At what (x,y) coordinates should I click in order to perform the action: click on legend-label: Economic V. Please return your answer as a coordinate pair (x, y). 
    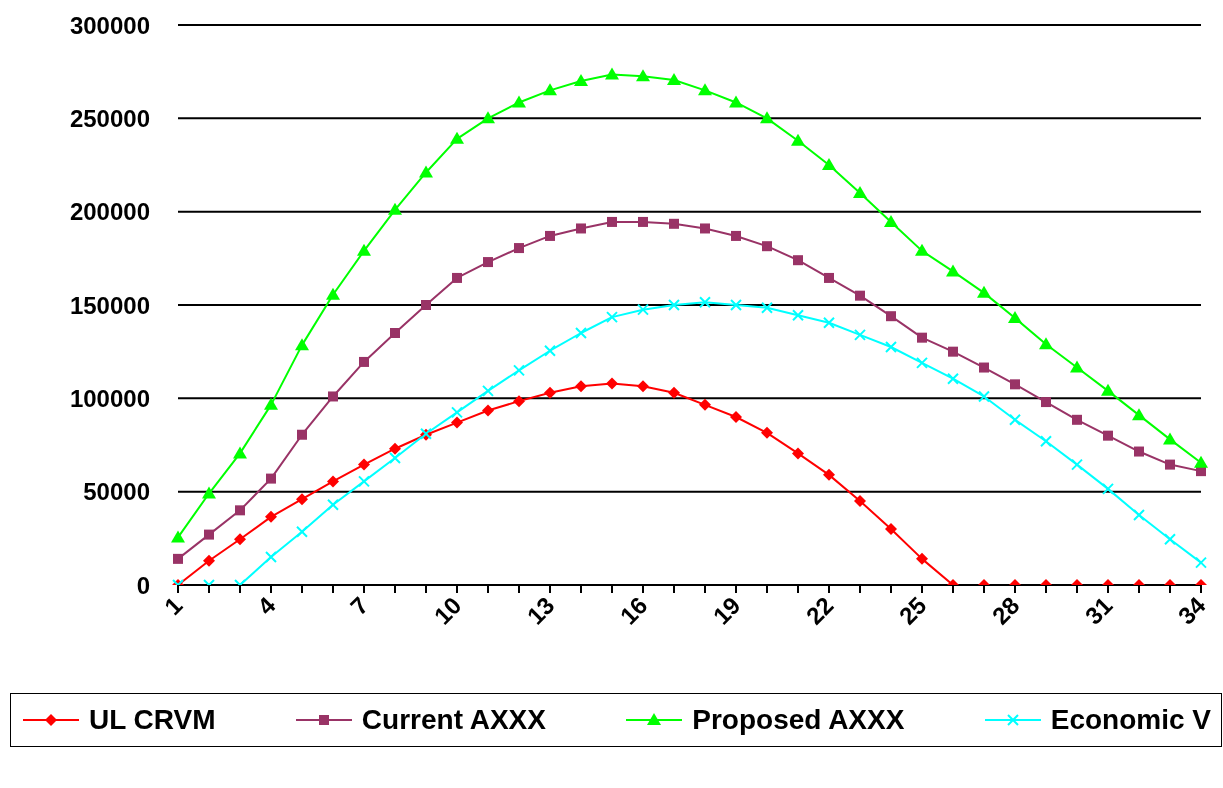
    Looking at the image, I should click on (1130, 720).